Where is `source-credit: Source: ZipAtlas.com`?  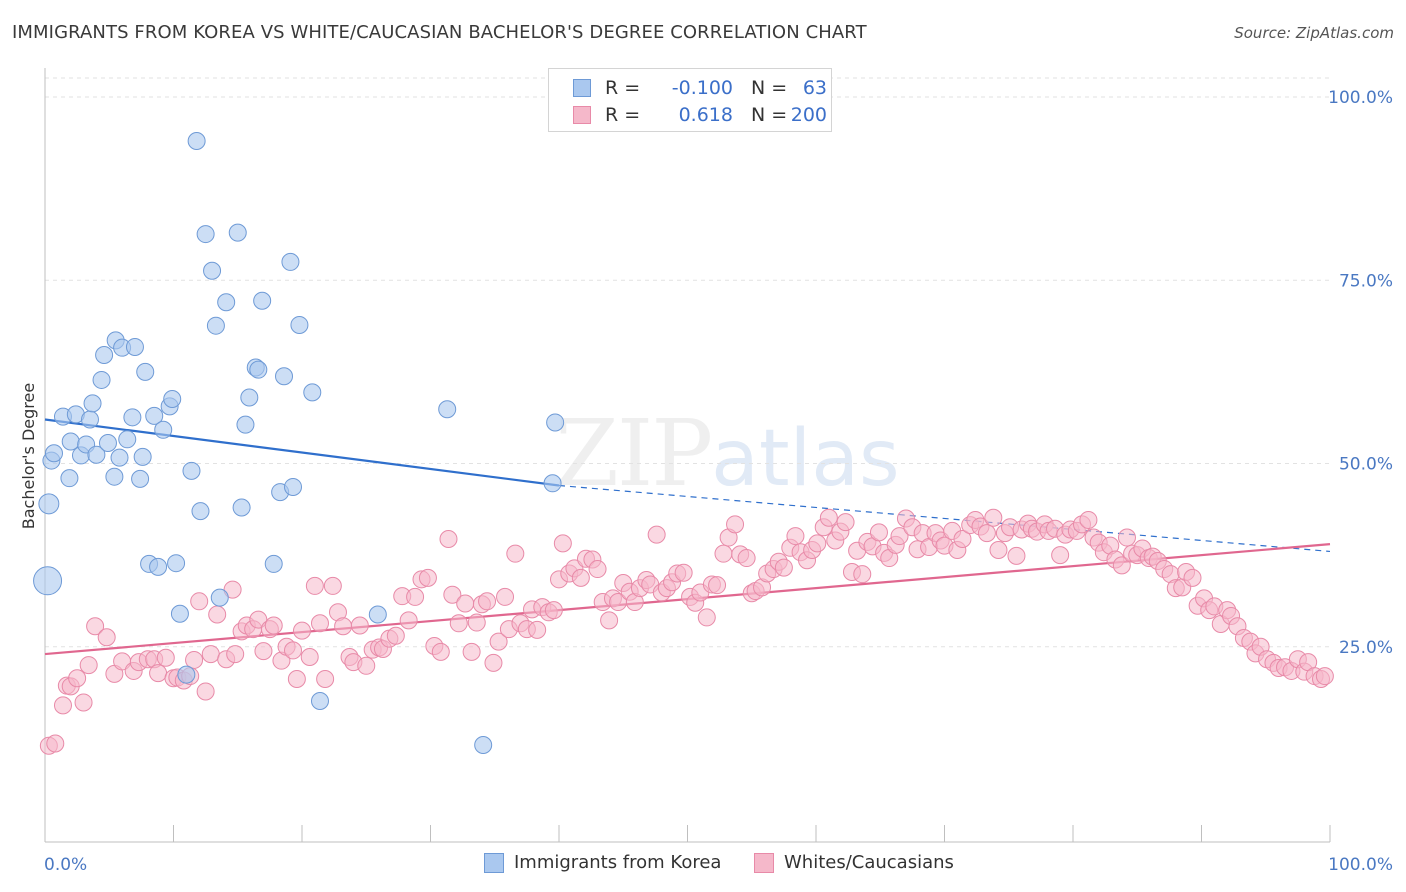 source-credit: Source: ZipAtlas.com is located at coordinates (1314, 33).